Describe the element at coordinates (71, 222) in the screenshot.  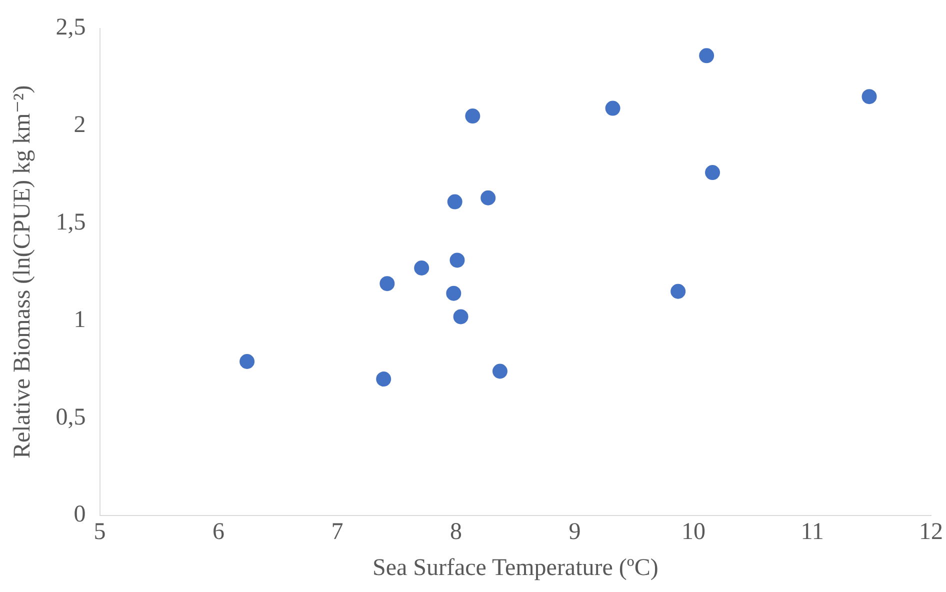
I see `y-tick-label: 1,5` at that location.